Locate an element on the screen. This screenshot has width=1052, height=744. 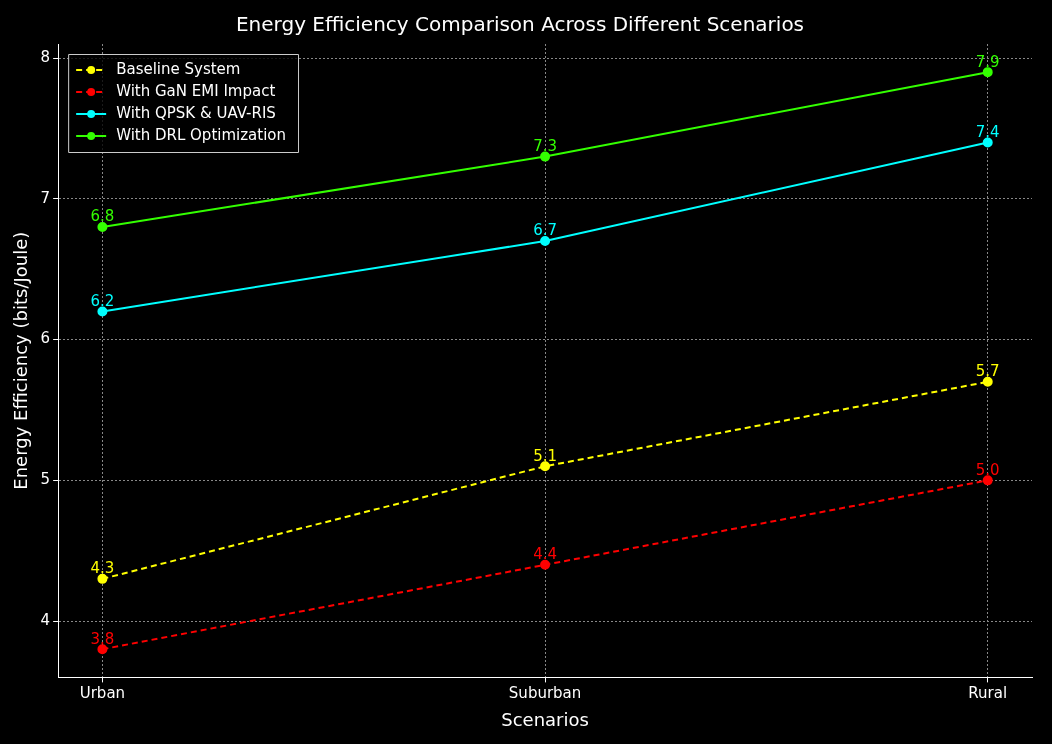
data-label: 5.1 is located at coordinates (545, 455).